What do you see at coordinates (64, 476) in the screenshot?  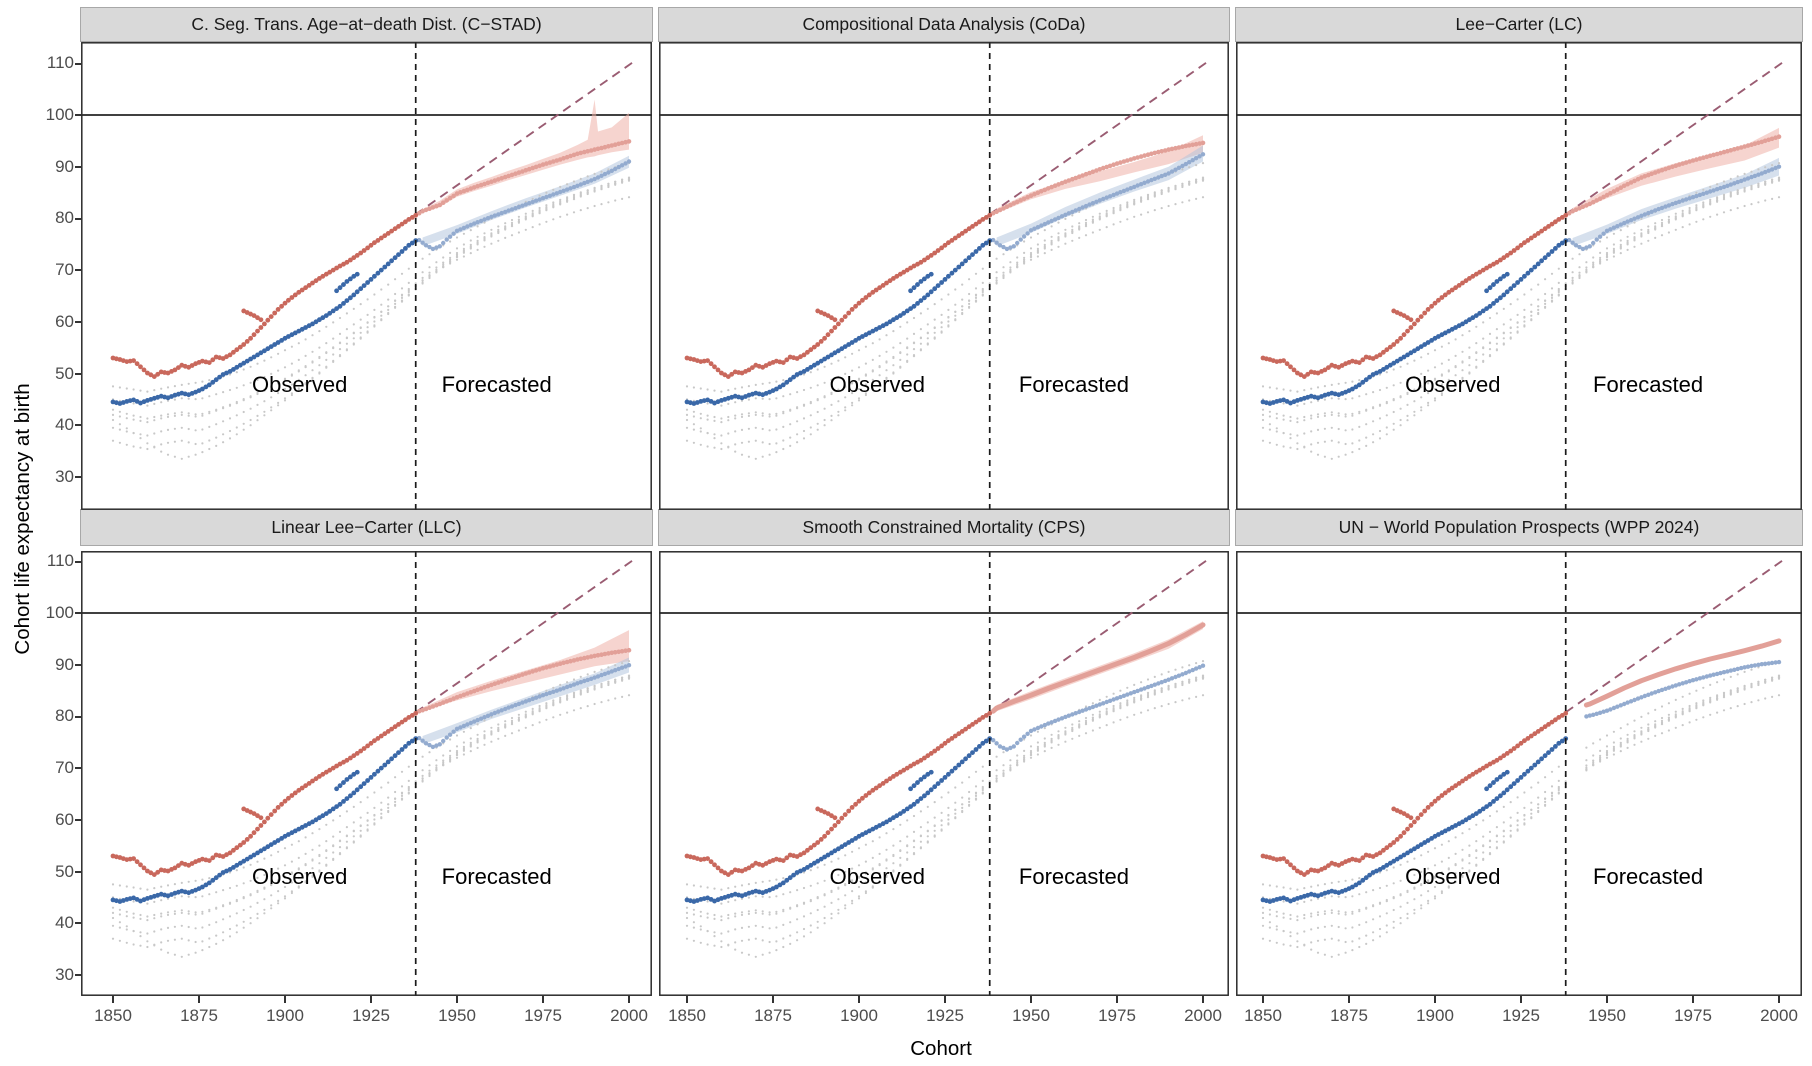 I see `y-tick-label: 30` at bounding box center [64, 476].